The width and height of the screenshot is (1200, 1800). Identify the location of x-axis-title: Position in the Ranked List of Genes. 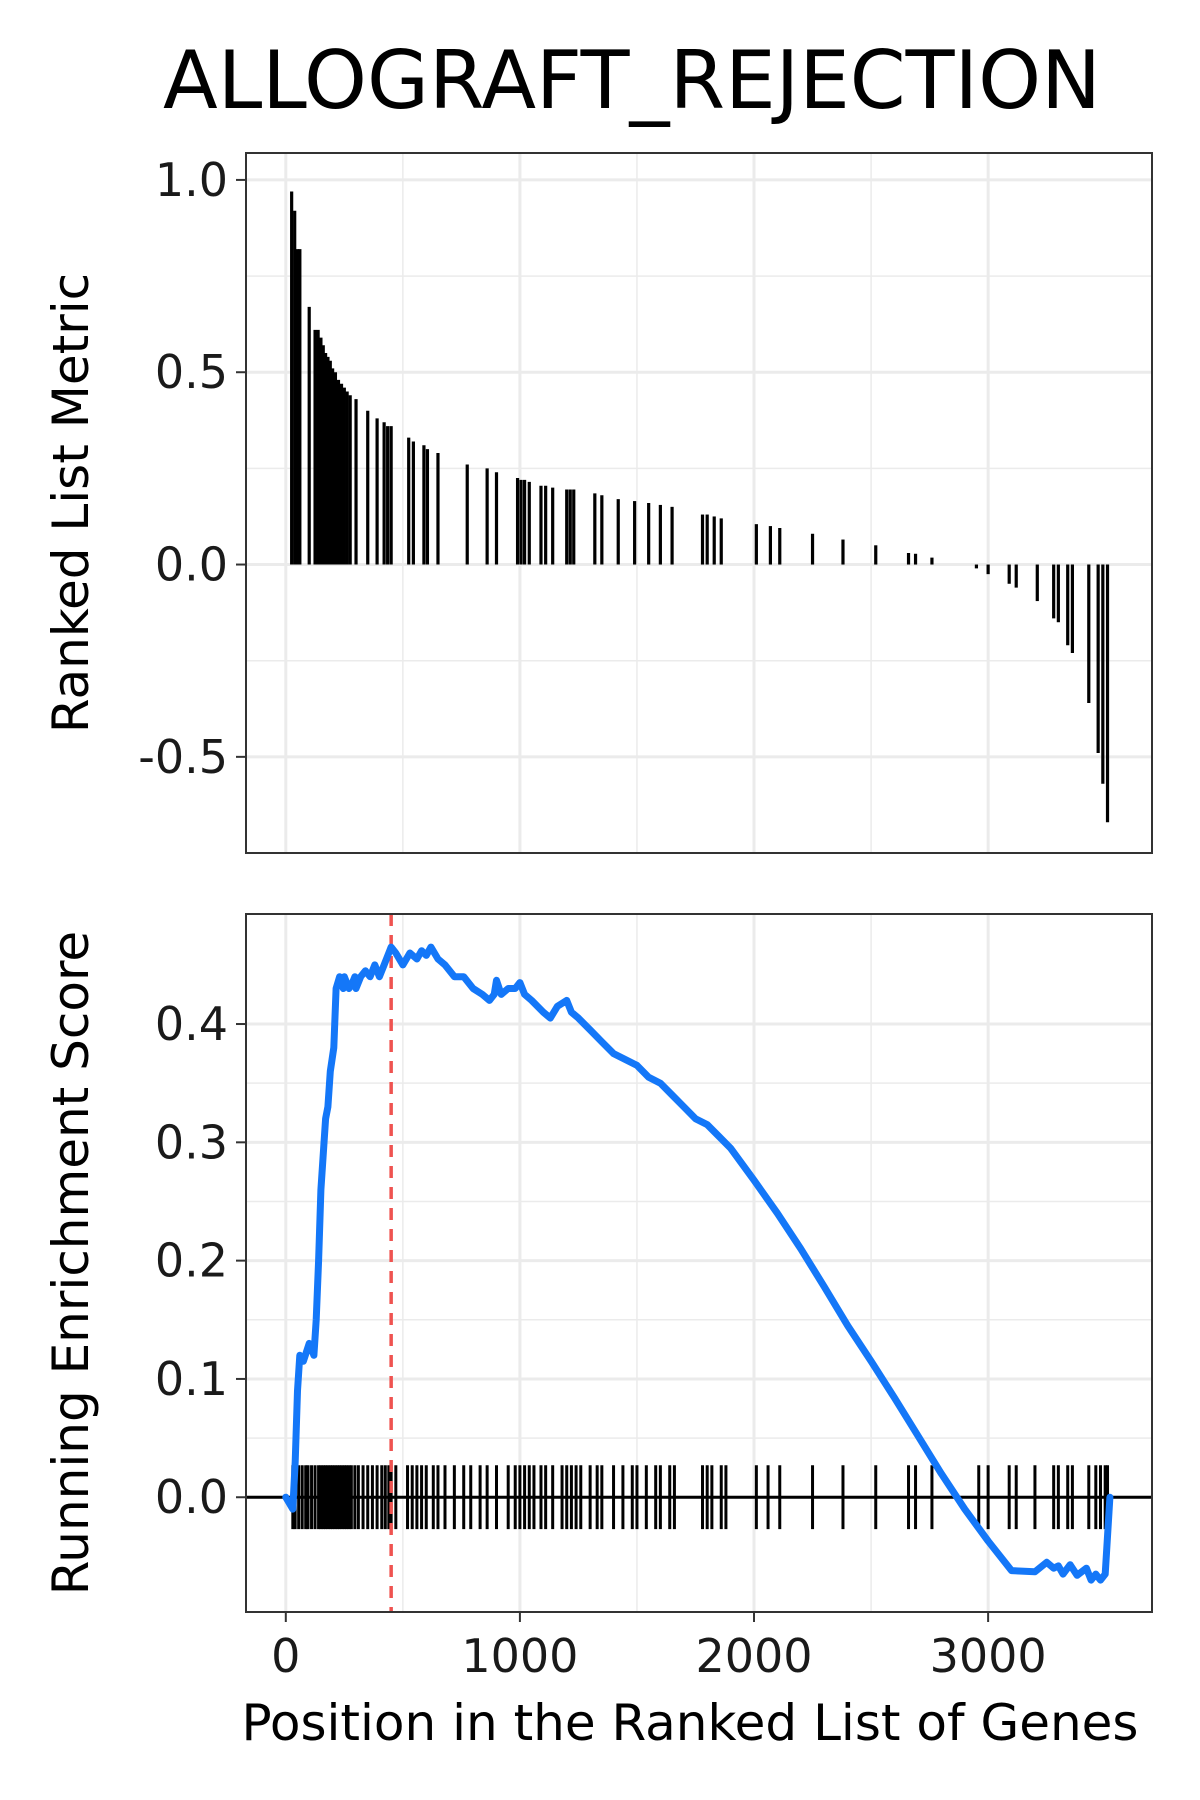
(690, 1723).